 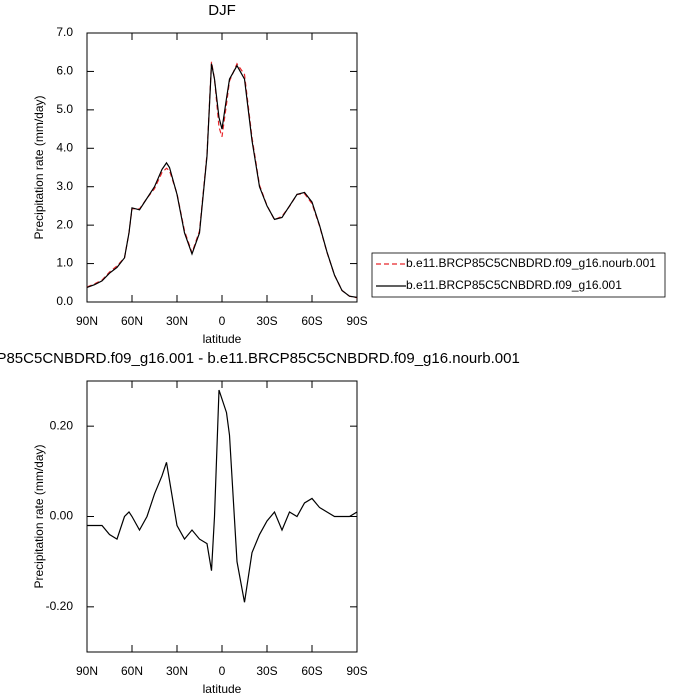 I want to click on y-tick-label: 1.0, so click(x=64, y=263).